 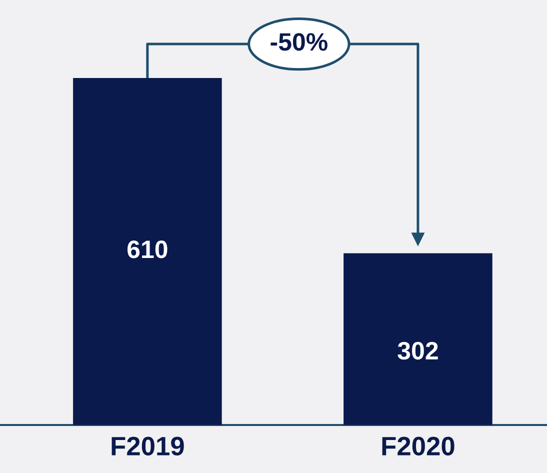 I want to click on x-tick-label: F2020, so click(x=418, y=446).